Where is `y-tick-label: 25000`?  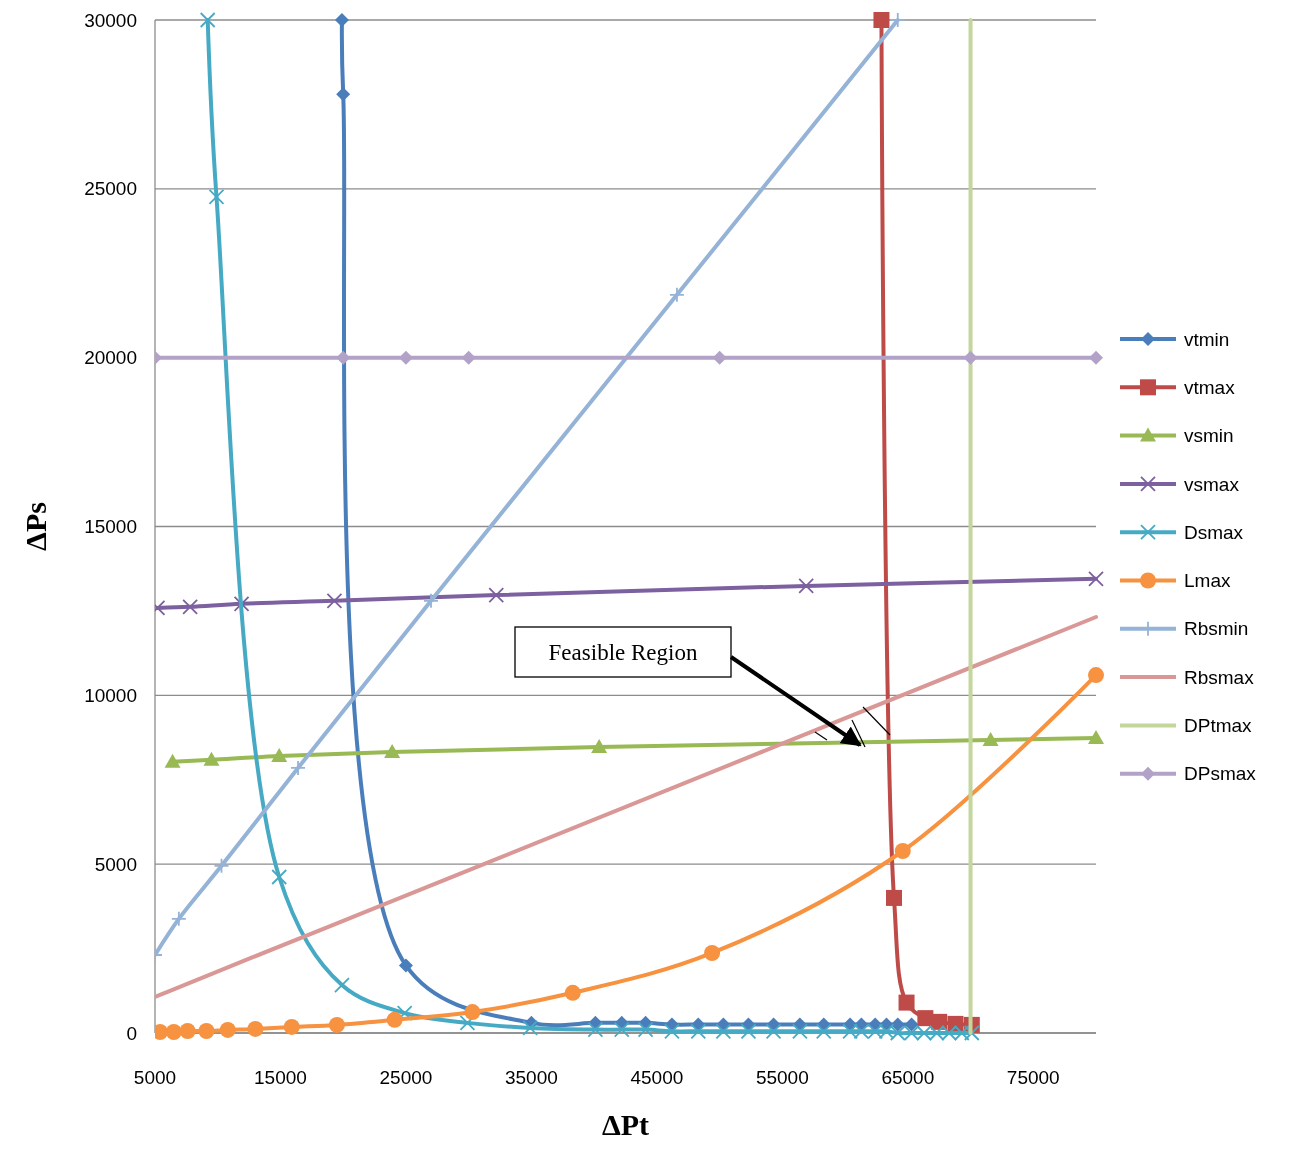
y-tick-label: 25000 is located at coordinates (110, 189).